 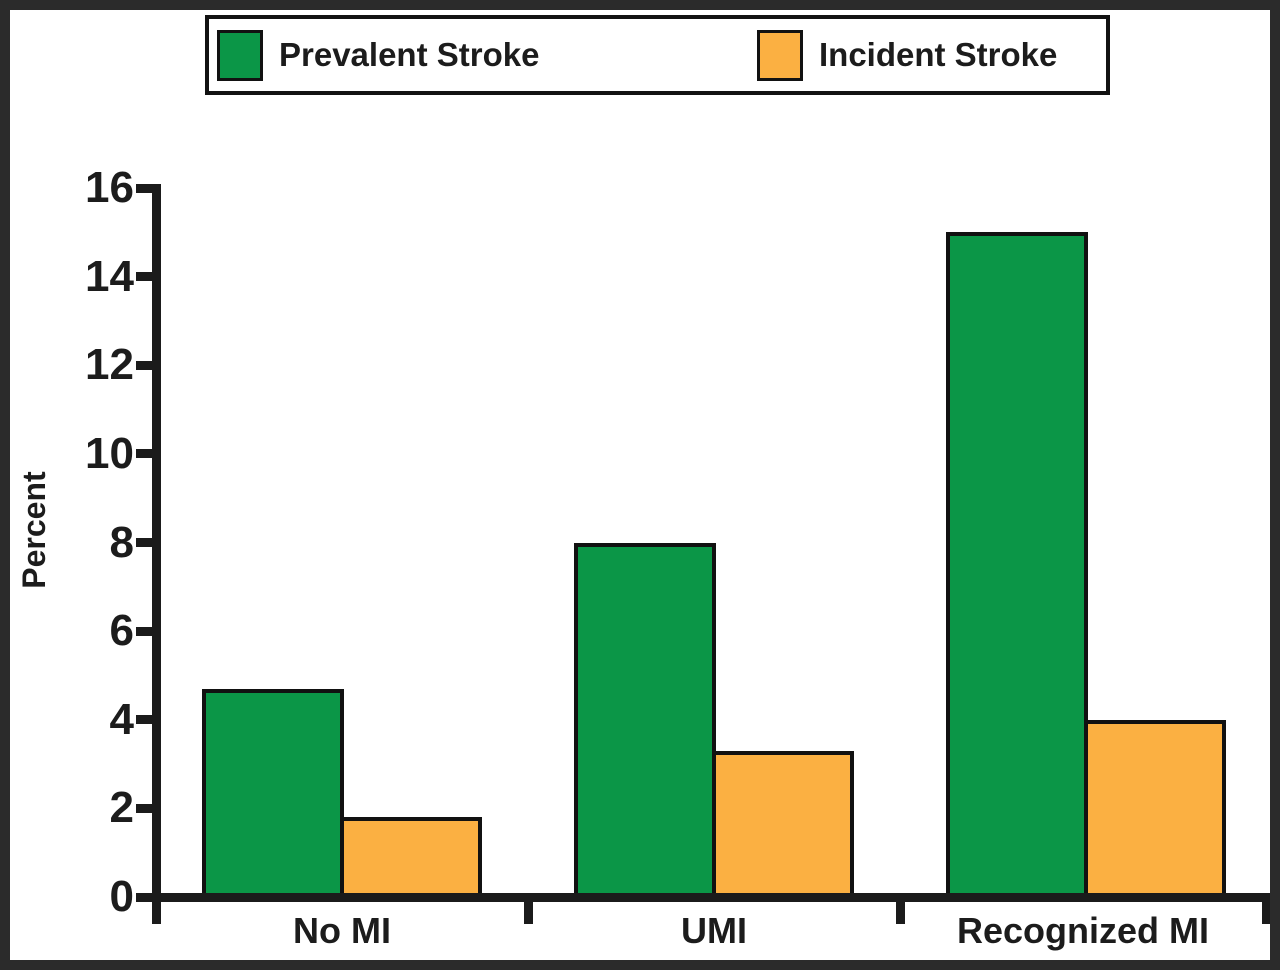 I want to click on y-tick-label: 14, so click(x=109, y=276).